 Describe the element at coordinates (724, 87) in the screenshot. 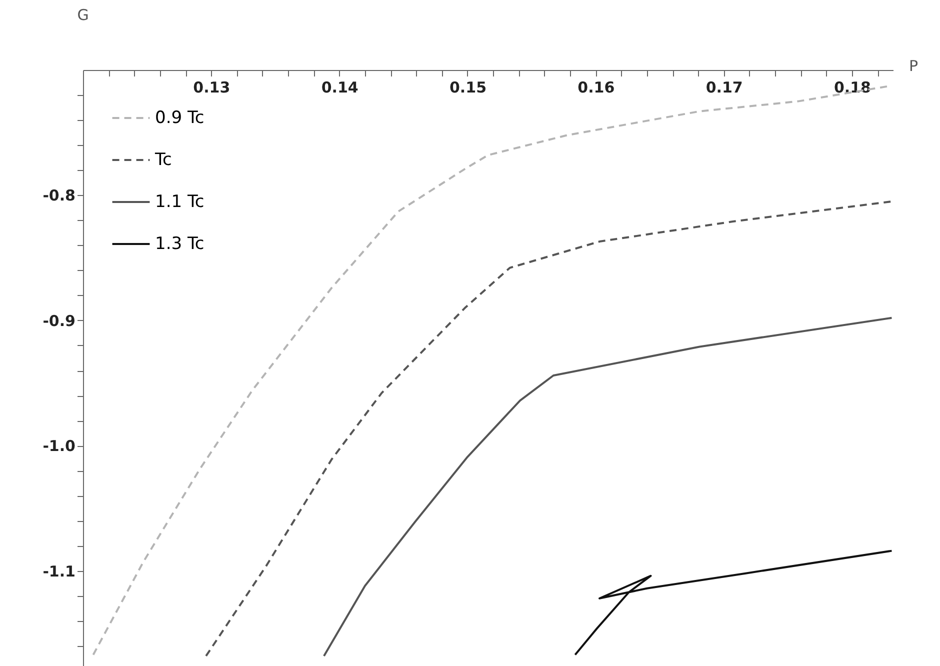

I see `x-tick-label: 0.17` at that location.